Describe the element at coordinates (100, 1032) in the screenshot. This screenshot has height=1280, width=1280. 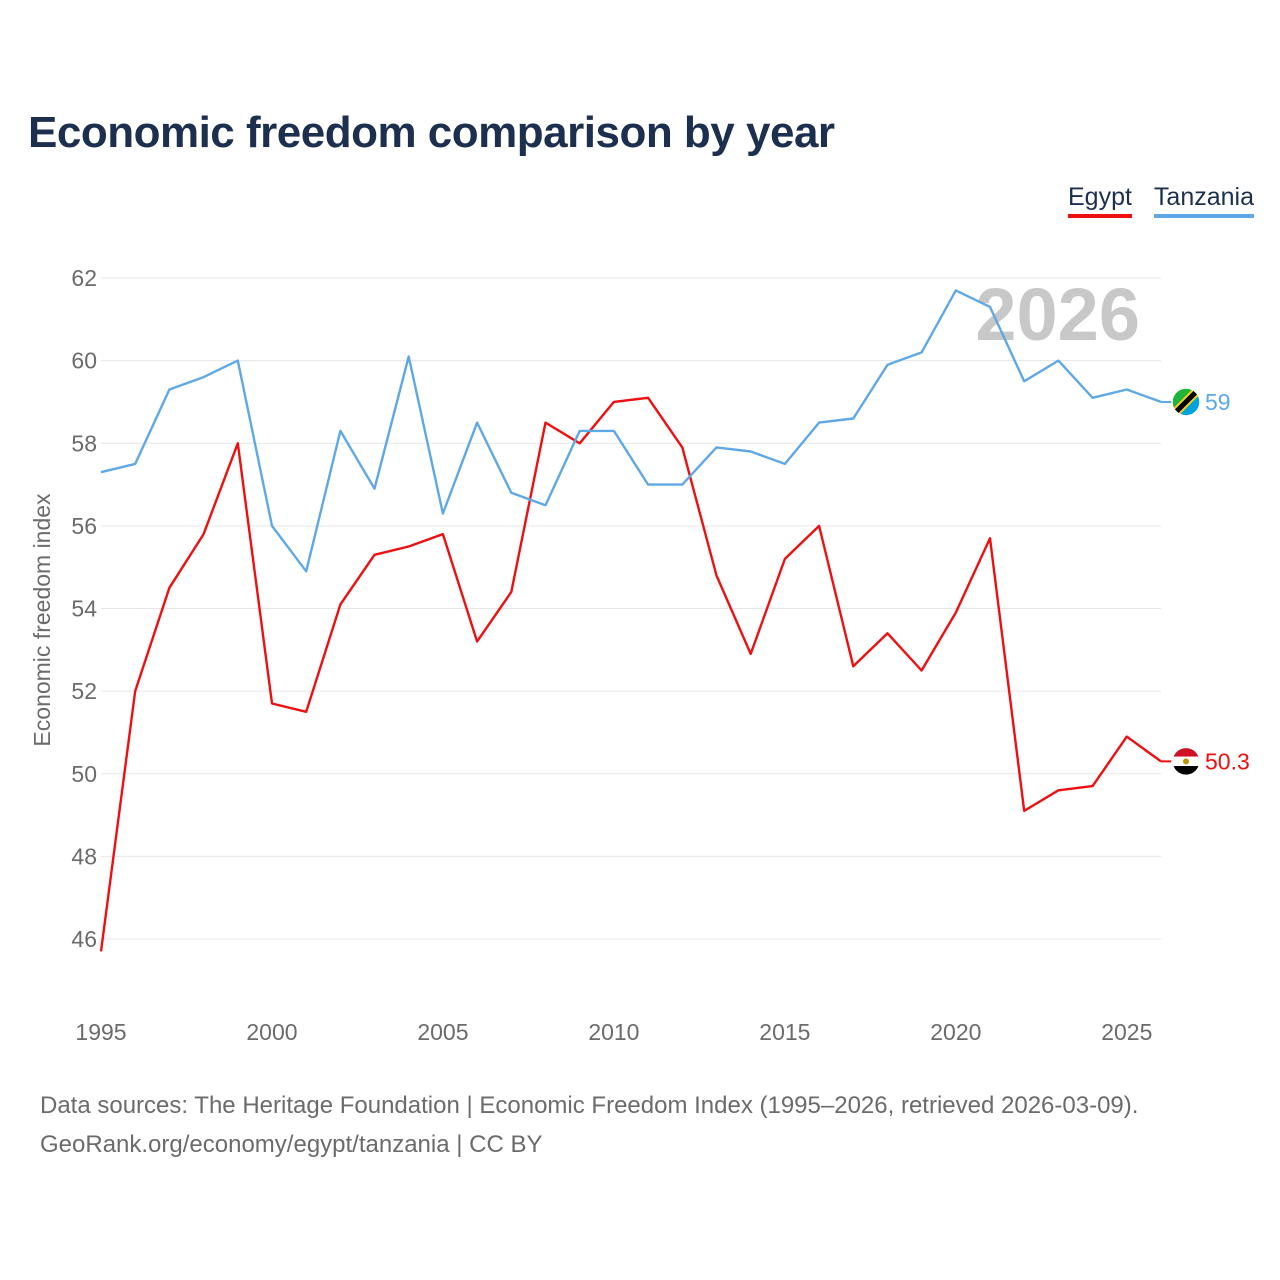
I see `x-tick-label: 1995` at that location.